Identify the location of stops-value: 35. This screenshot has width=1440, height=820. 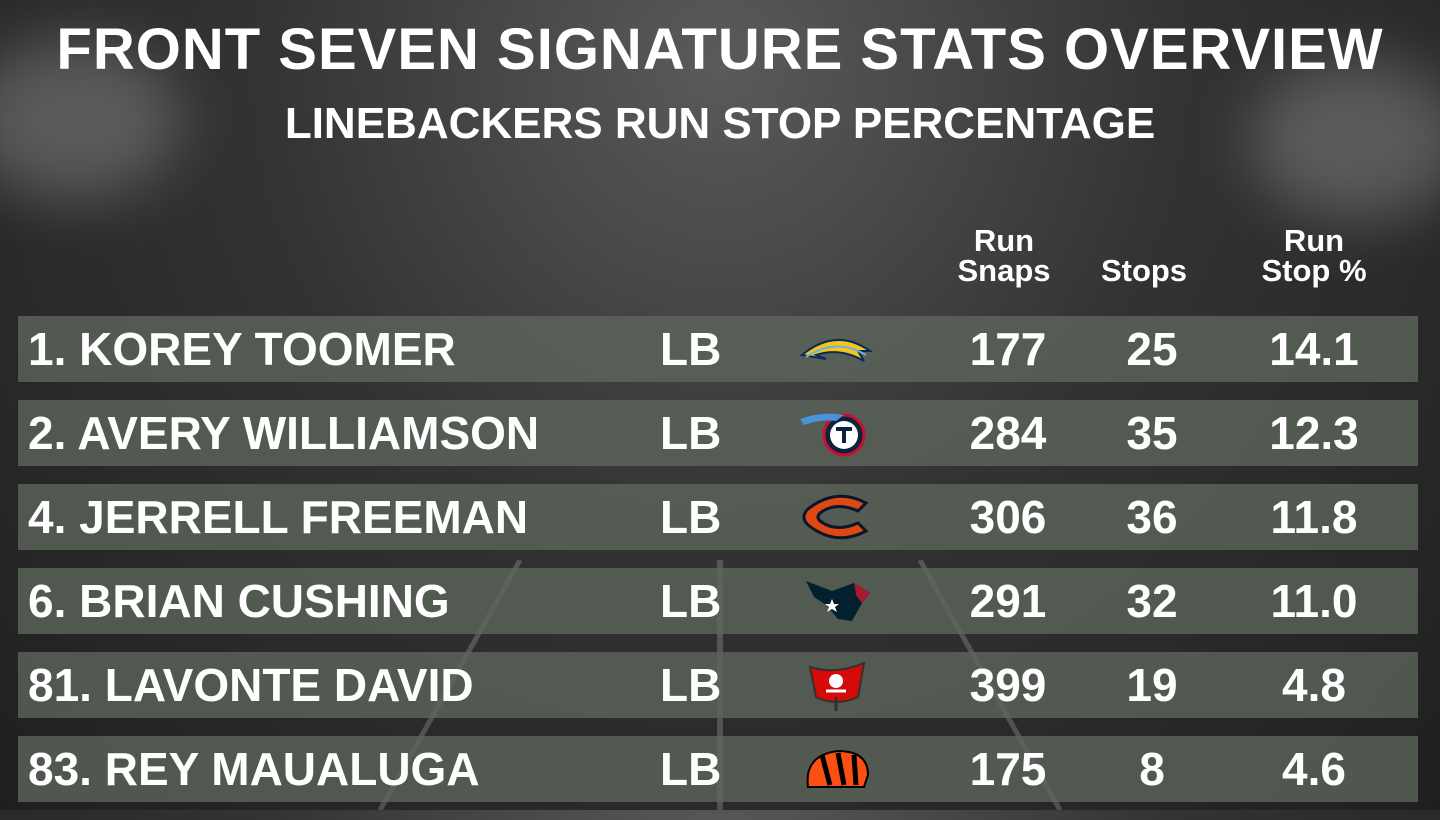
(1152, 433).